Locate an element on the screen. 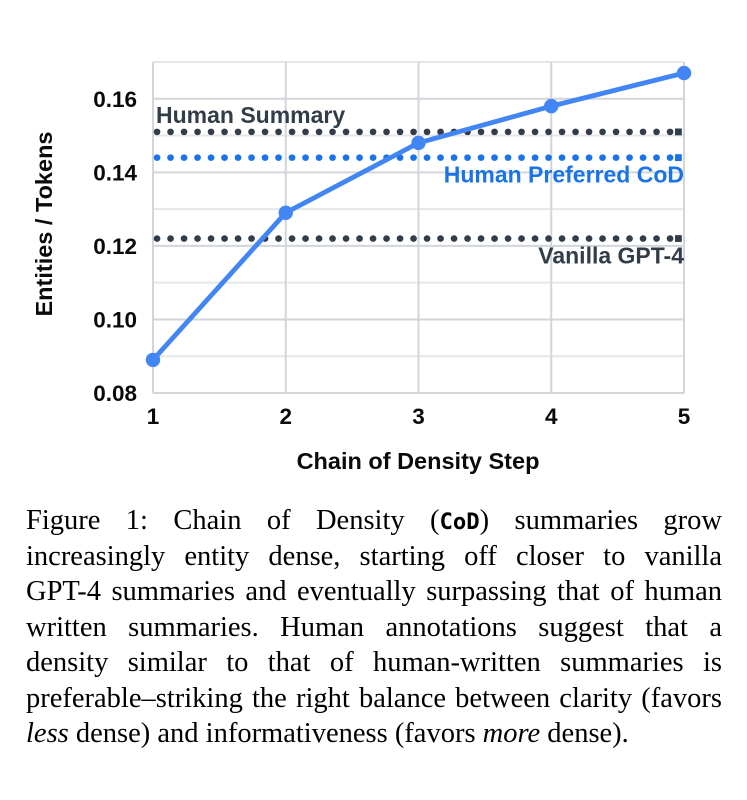 The image size is (747, 800). x-tick-label: 2 is located at coordinates (285, 416).